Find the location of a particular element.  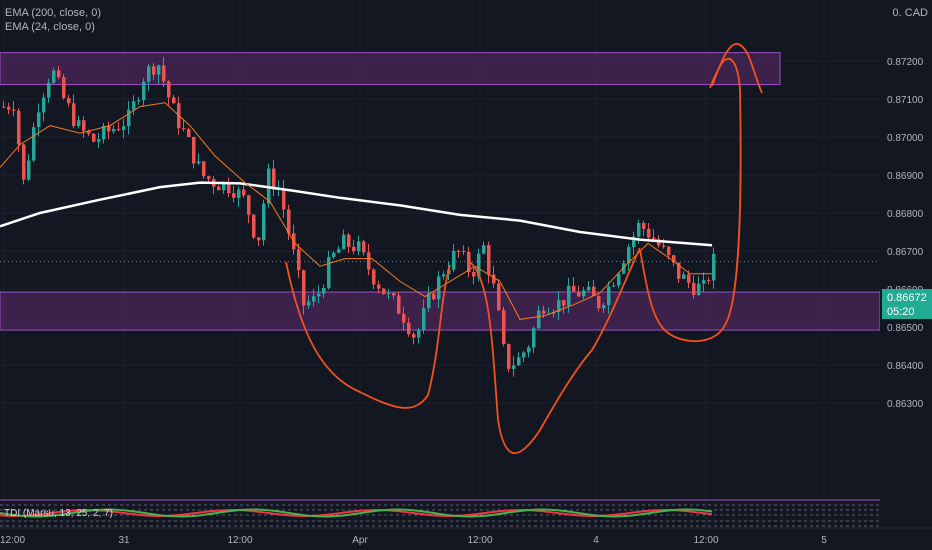

current-price-value: 0.86672 is located at coordinates (907, 298).